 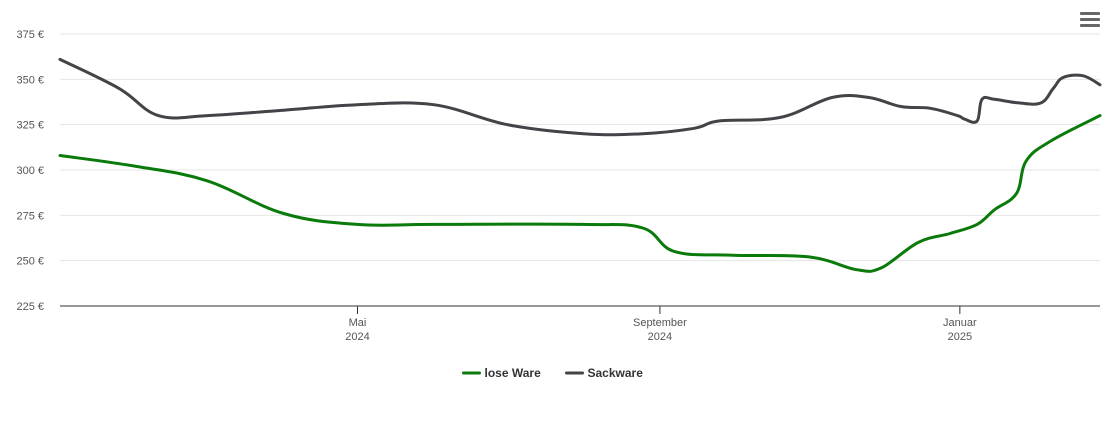 I want to click on legend-item-sackware: Sackware, so click(x=604, y=373).